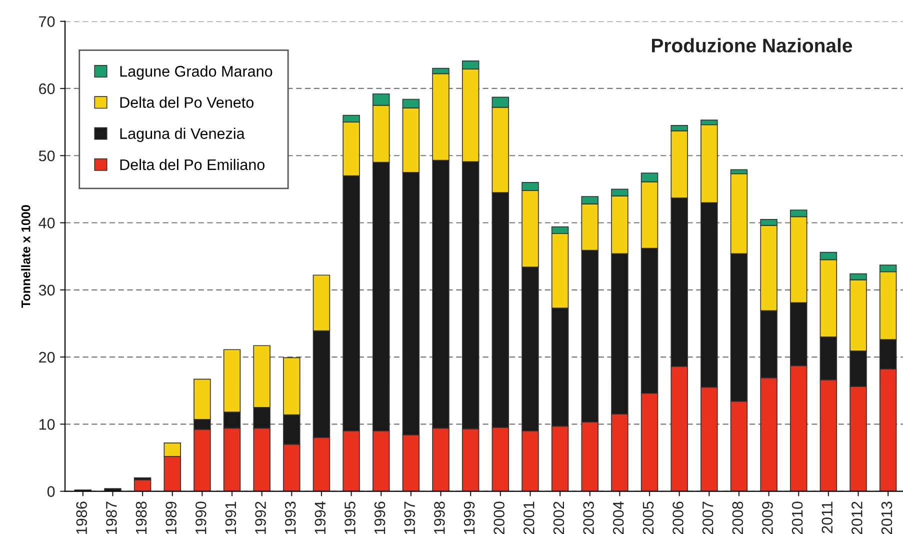 The width and height of the screenshot is (903, 534). I want to click on y-tick-label: 50, so click(46, 156).